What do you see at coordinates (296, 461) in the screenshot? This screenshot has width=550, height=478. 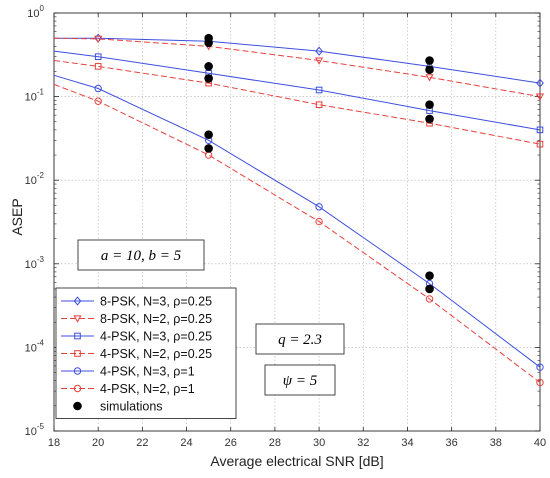 I see `x-axis-label: Average electrical SNR [dB]` at bounding box center [296, 461].